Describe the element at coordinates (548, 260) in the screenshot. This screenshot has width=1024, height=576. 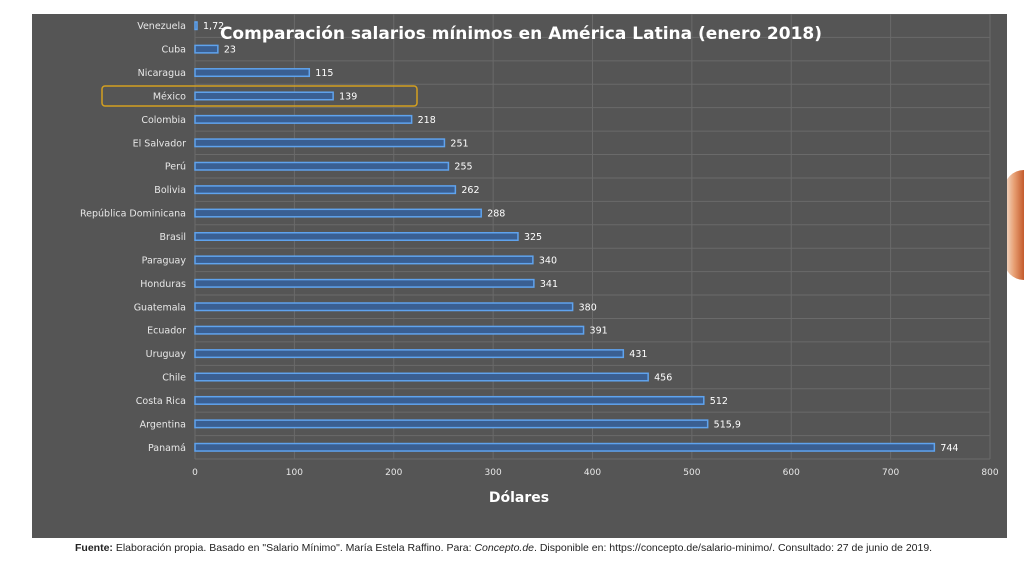
I see `data-label: 340` at that location.